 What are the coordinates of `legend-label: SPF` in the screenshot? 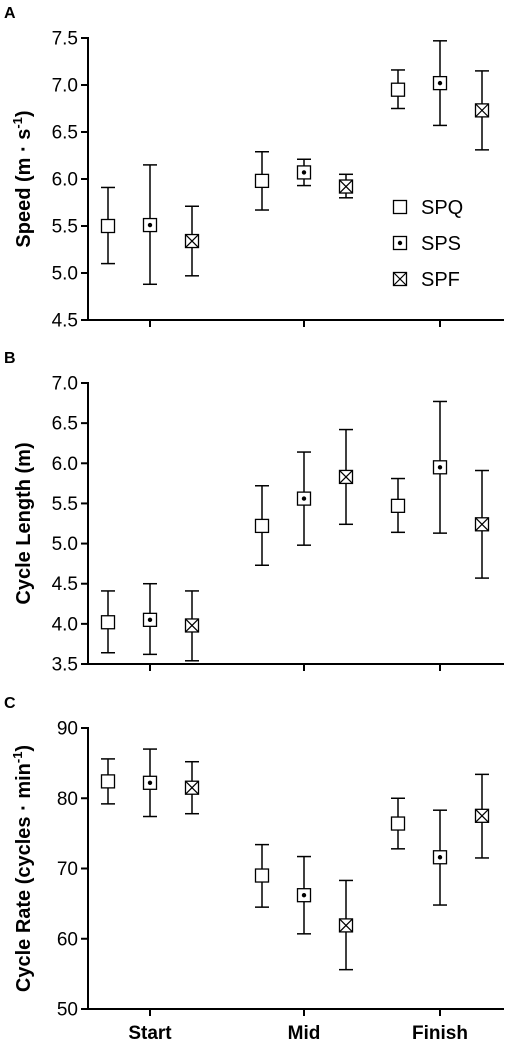 It's located at (440, 280).